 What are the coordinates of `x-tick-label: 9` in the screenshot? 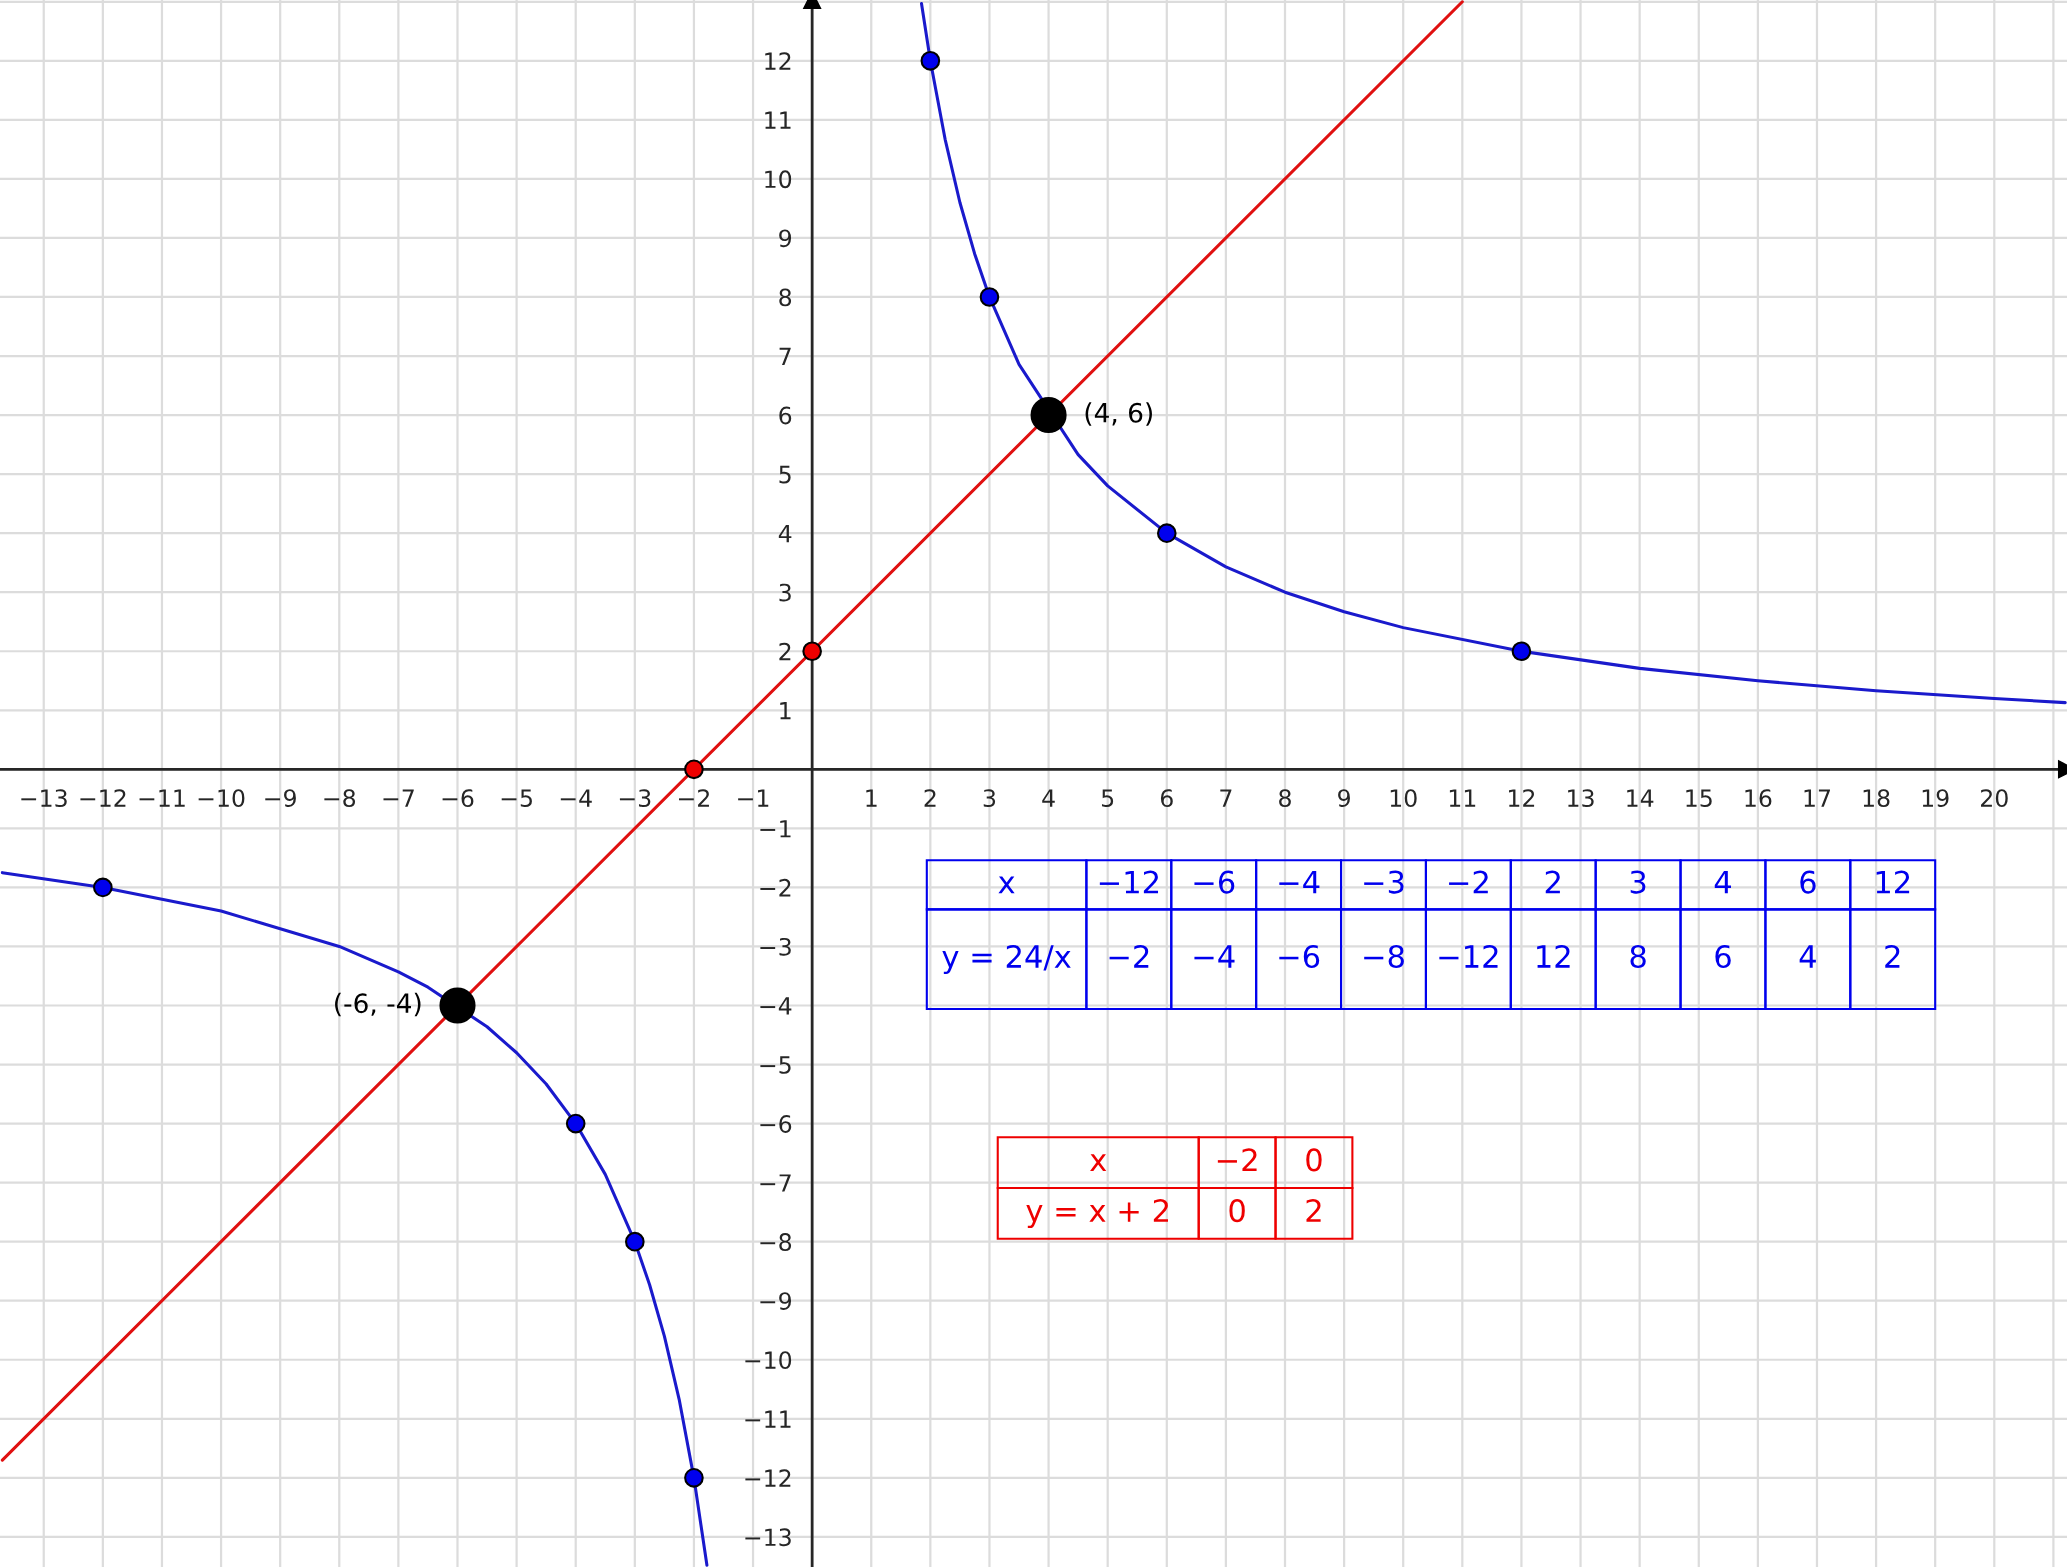 It's located at (1344, 798).